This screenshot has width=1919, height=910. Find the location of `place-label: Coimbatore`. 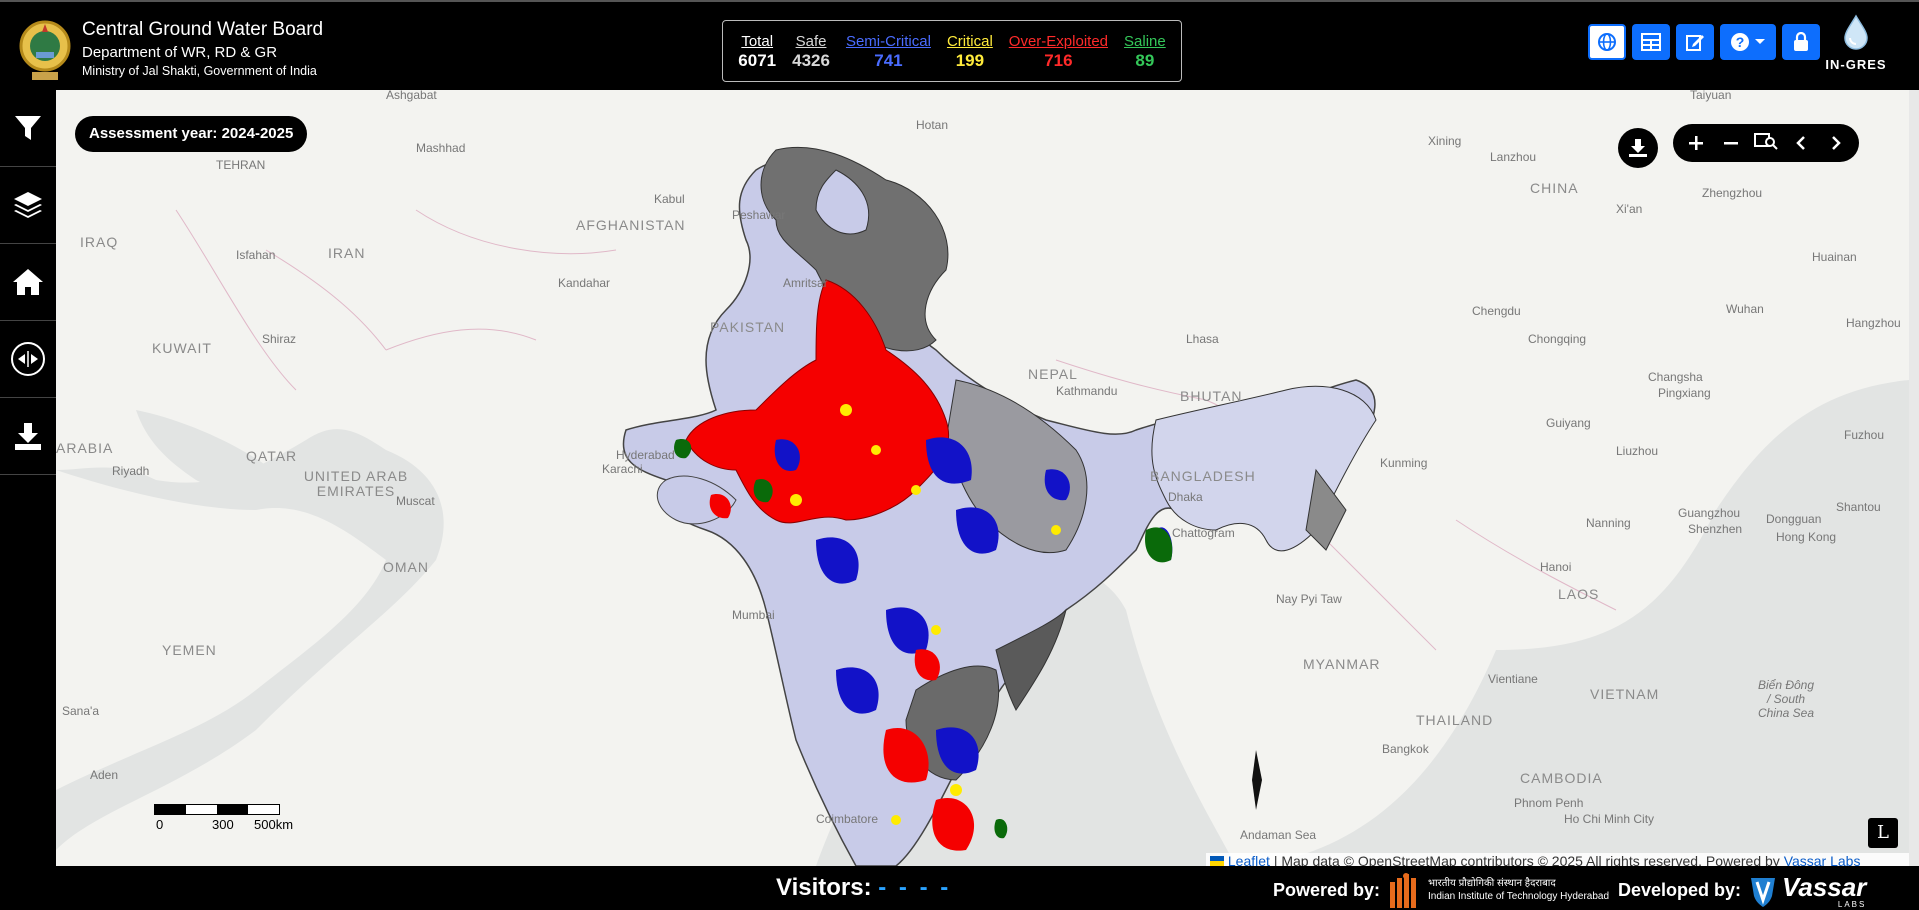

place-label: Coimbatore is located at coordinates (847, 819).